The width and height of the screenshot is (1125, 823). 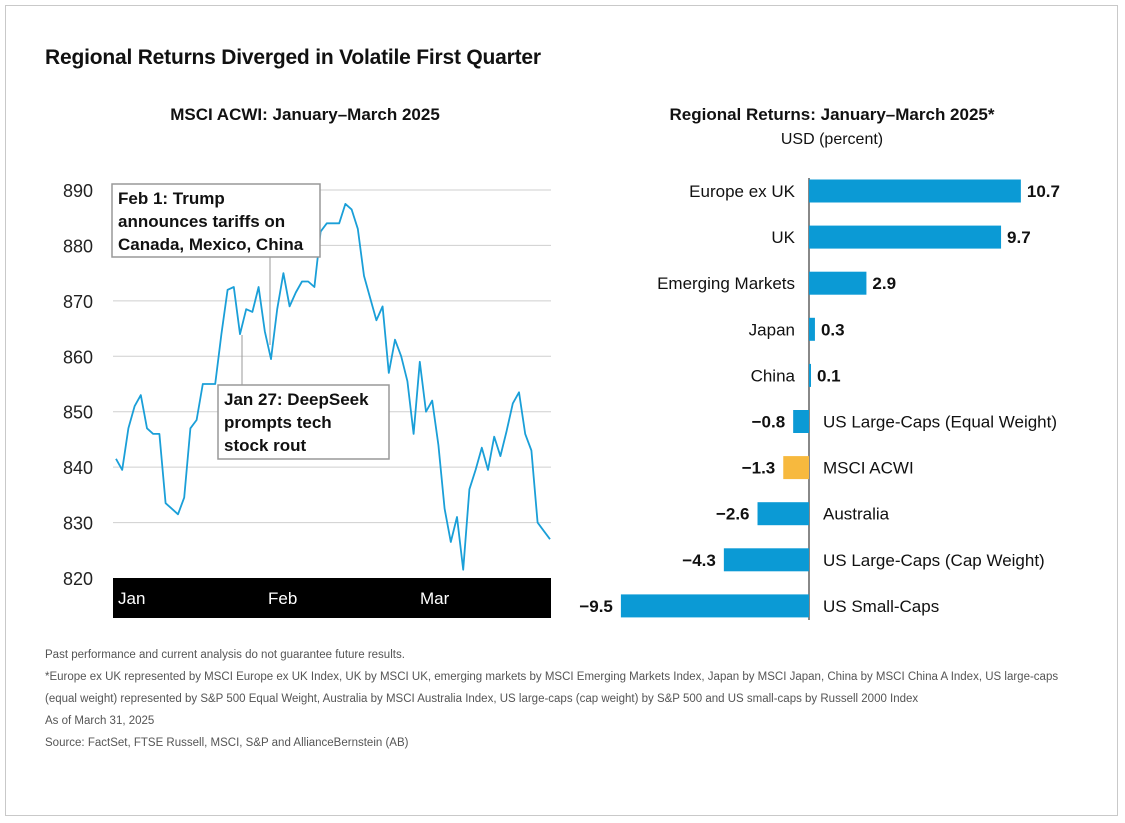 What do you see at coordinates (773, 375) in the screenshot?
I see `category-label-china: China` at bounding box center [773, 375].